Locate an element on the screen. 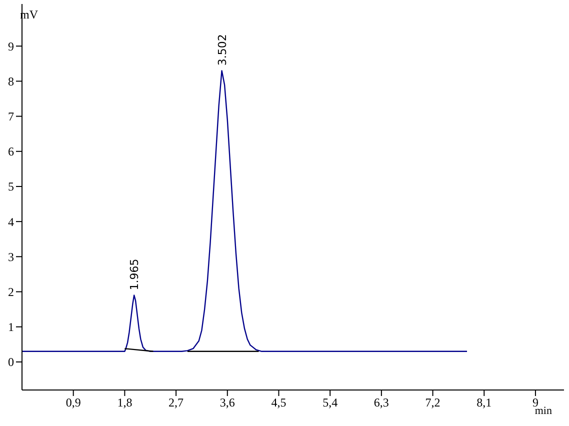 Image resolution: width=569 pixels, height=426 pixels. x-tick-label: 2,7 is located at coordinates (176, 403).